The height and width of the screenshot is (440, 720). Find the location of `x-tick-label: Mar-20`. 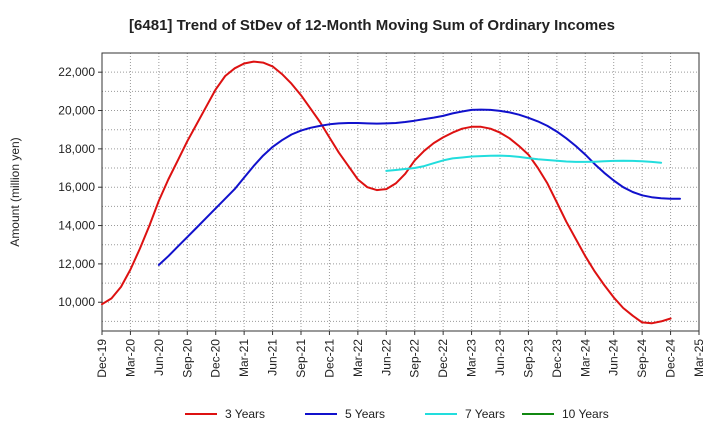

x-tick-label: Mar-20 is located at coordinates (130, 358).